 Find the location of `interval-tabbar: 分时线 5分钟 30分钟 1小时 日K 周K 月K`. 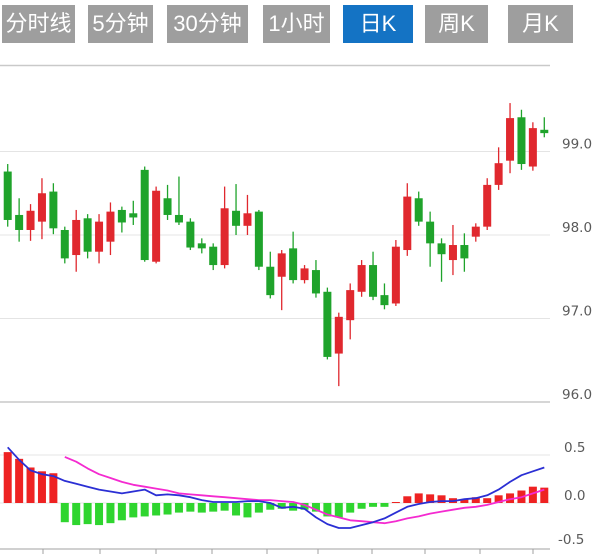

interval-tabbar: 分时线 5分钟 30分钟 1小时 日K 周K 月K is located at coordinates (300, 24).